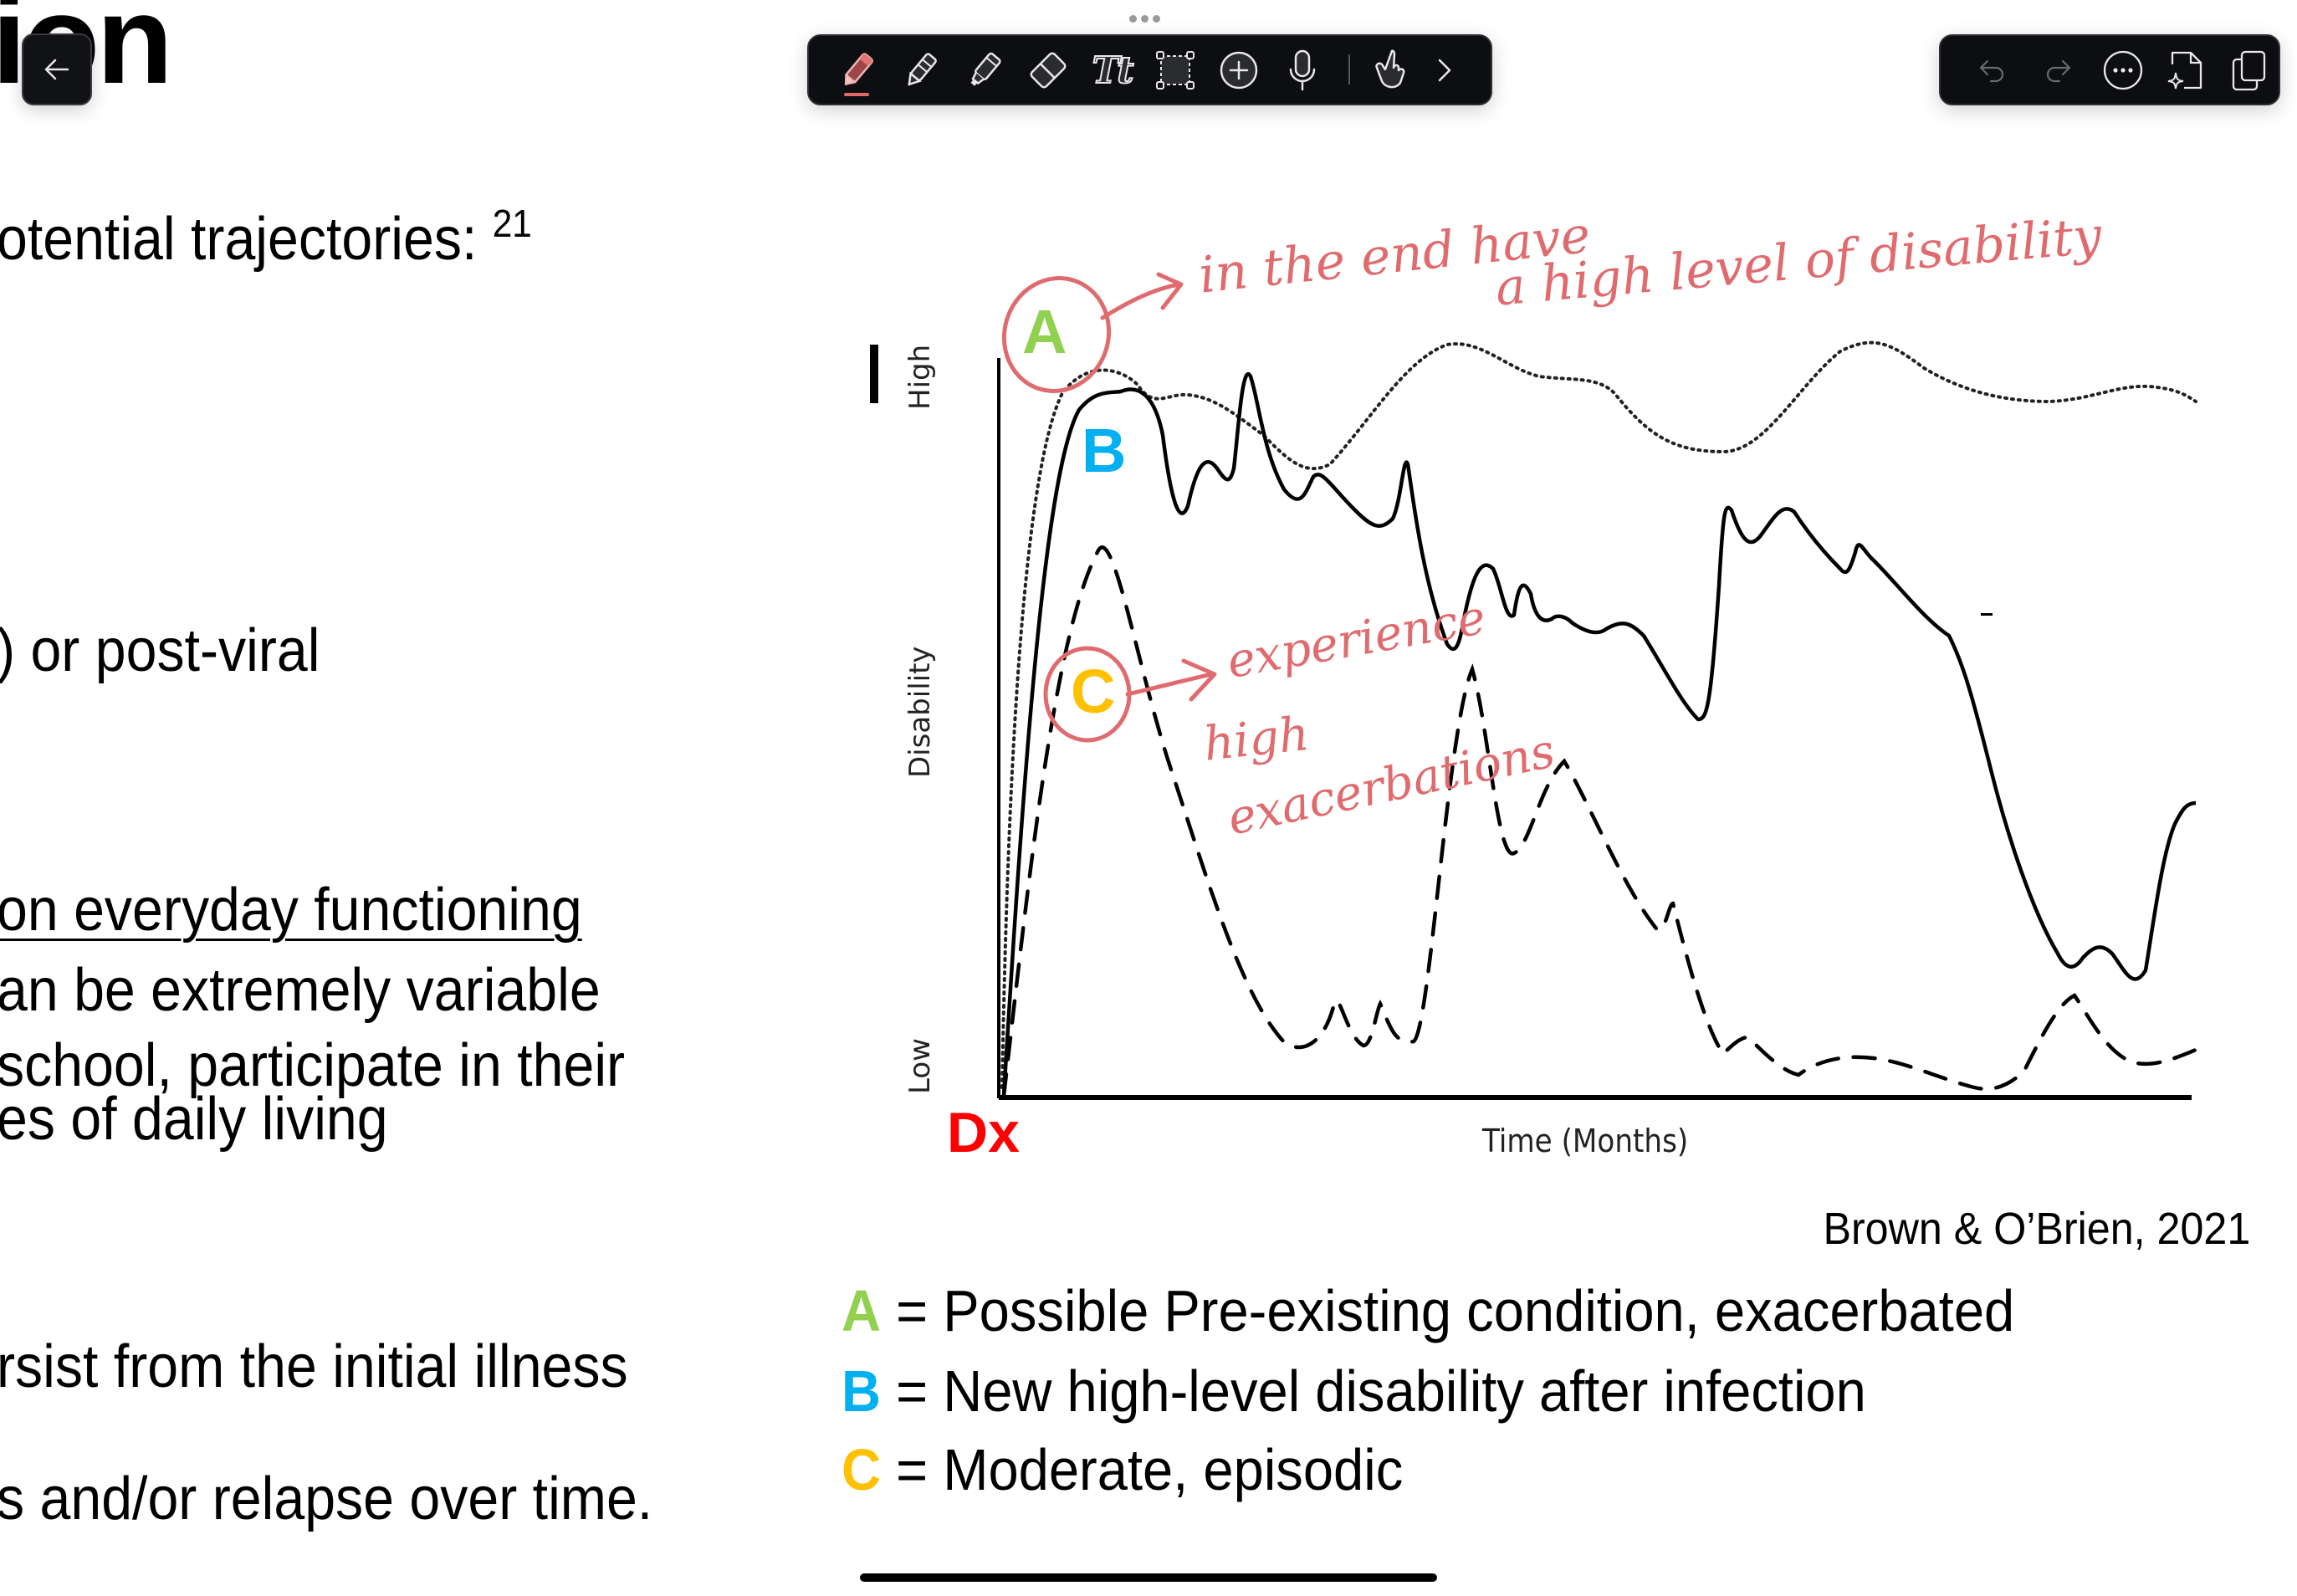  I want to click on legend-c-text: = Moderate, episodic, so click(1142, 1470).